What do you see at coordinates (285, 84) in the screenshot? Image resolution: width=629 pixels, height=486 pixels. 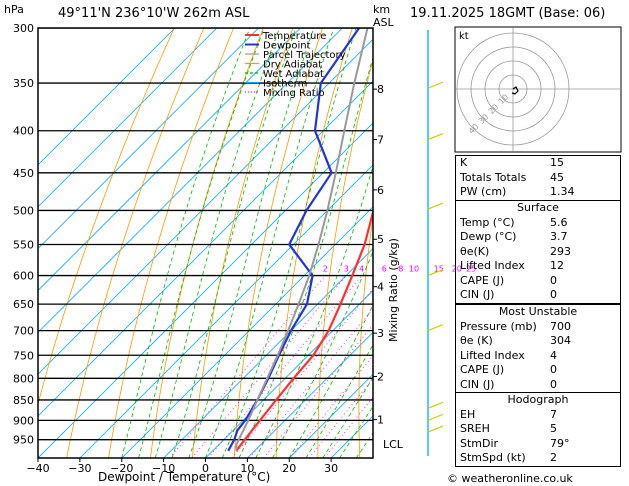 I see `legend-label: Isotherm` at bounding box center [285, 84].